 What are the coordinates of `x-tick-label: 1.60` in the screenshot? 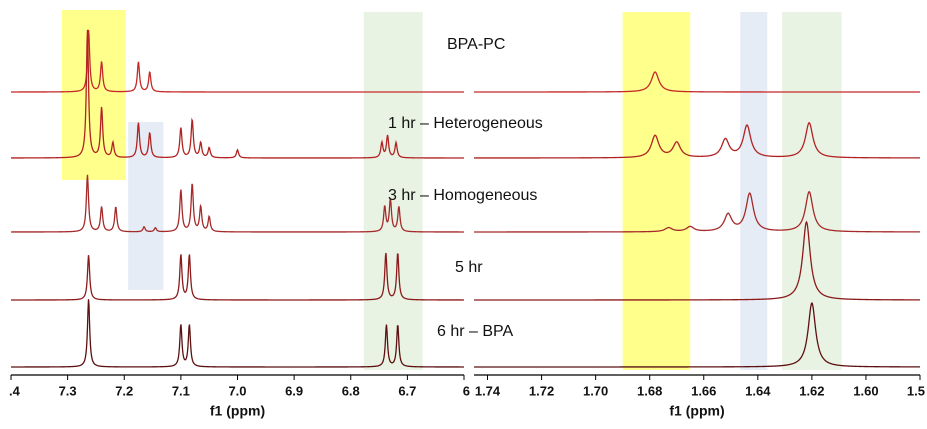 It's located at (865, 390).